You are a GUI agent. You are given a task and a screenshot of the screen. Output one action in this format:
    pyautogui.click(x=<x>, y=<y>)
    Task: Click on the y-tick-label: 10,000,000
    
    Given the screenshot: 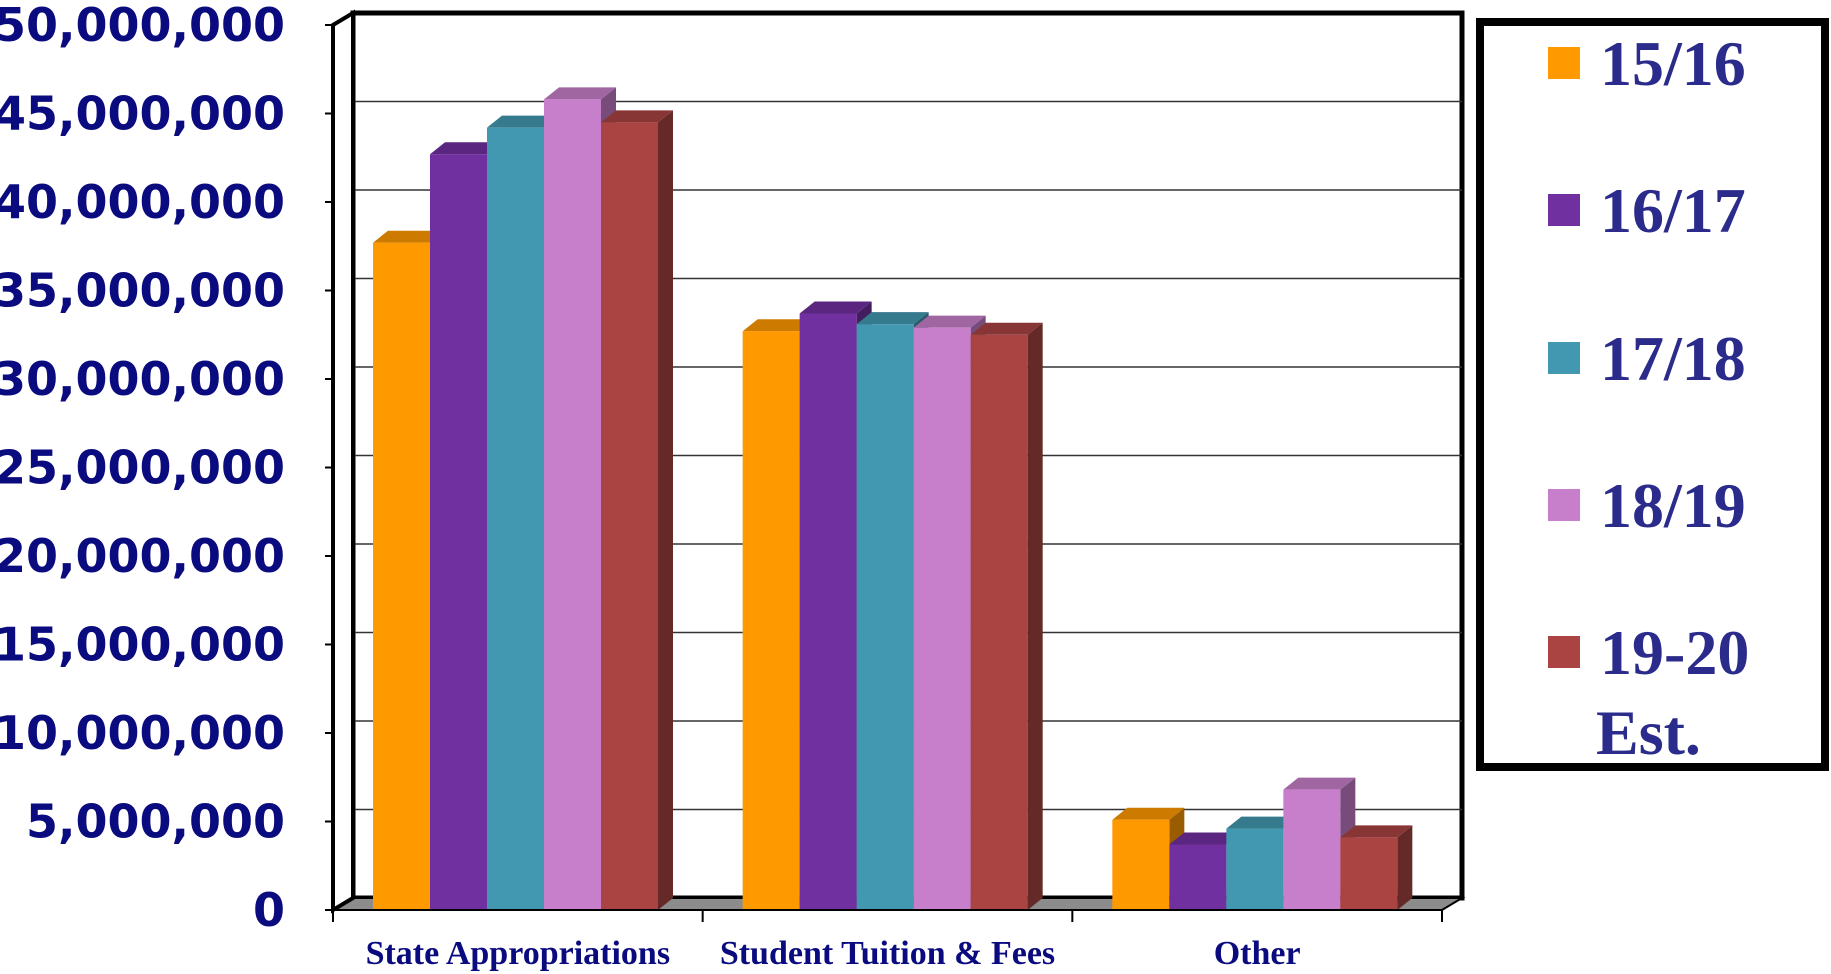 What is the action you would take?
    pyautogui.click(x=142, y=733)
    